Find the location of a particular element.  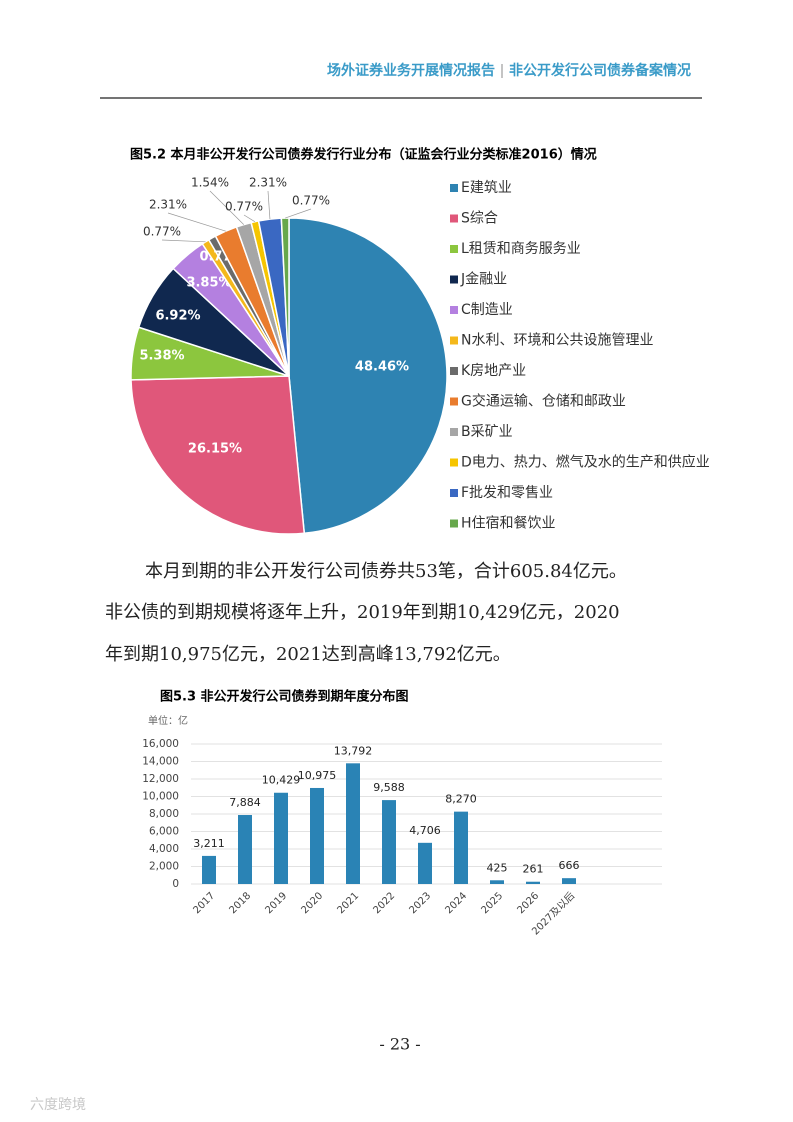

paragraph-line: 年到期10,975亿元，2021达到高峰13,792亿元。 is located at coordinates (308, 654).